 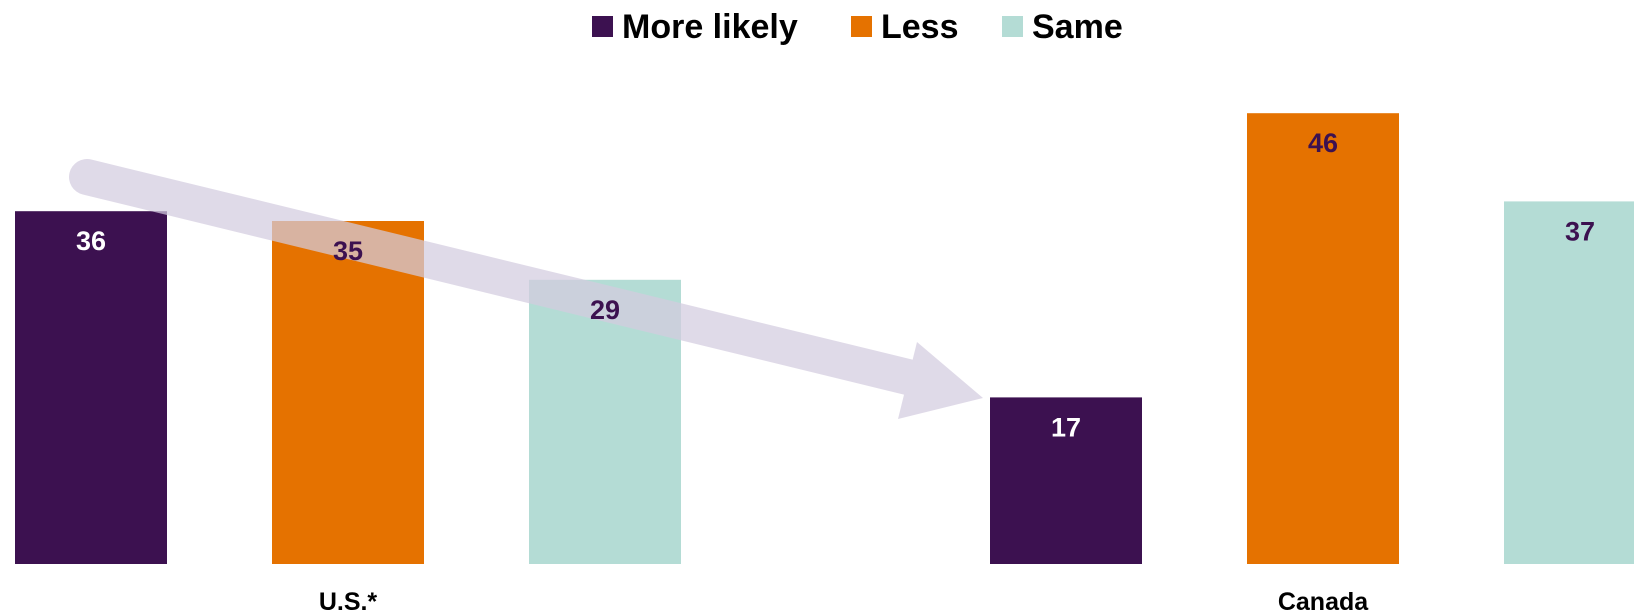 I want to click on legend-swatch-more-likely, so click(x=602, y=26).